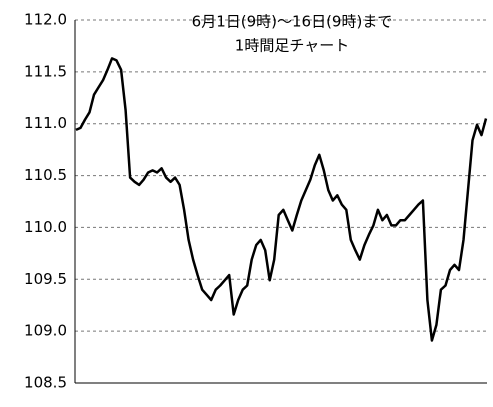  I want to click on y-tick-label: 112.0, so click(45, 20).